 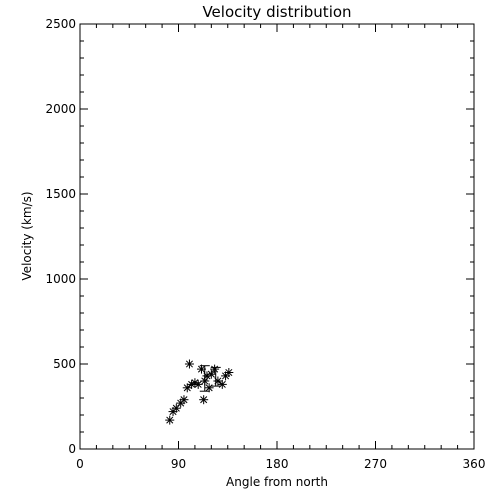 What do you see at coordinates (474, 464) in the screenshot?
I see `x-tick-label: 360` at bounding box center [474, 464].